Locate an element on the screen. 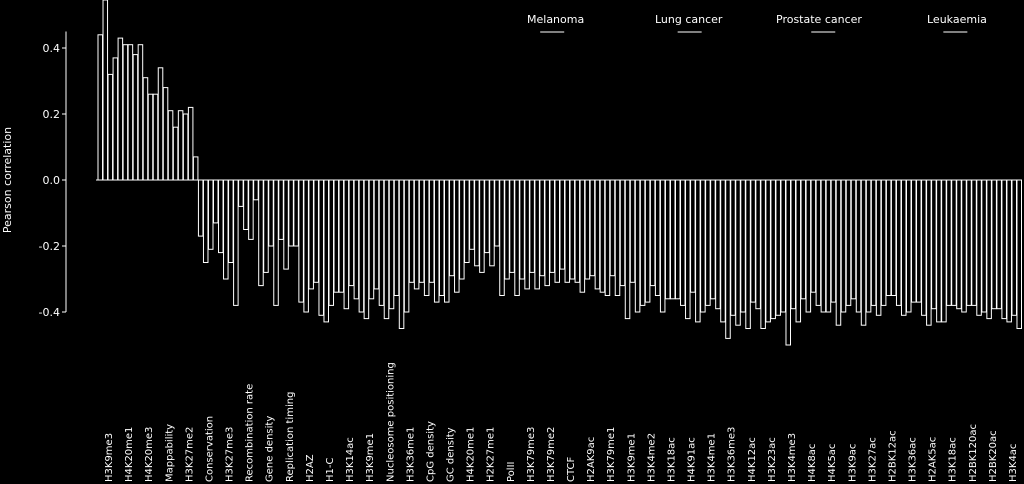 The image size is (1024, 484). category-label: H2K27me1 is located at coordinates (491, 454).